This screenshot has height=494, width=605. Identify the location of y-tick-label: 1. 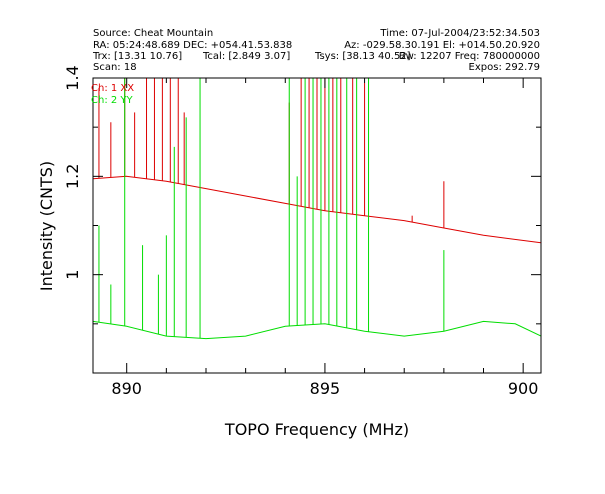
(72, 275).